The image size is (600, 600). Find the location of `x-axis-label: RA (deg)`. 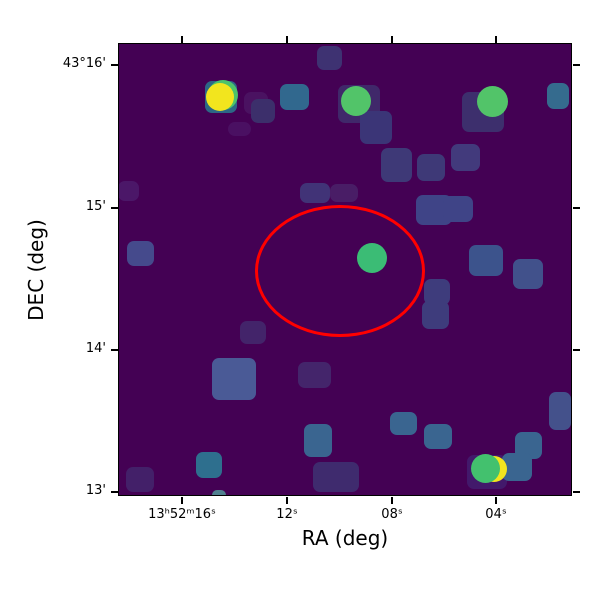

x-axis-label: RA (deg) is located at coordinates (345, 538).